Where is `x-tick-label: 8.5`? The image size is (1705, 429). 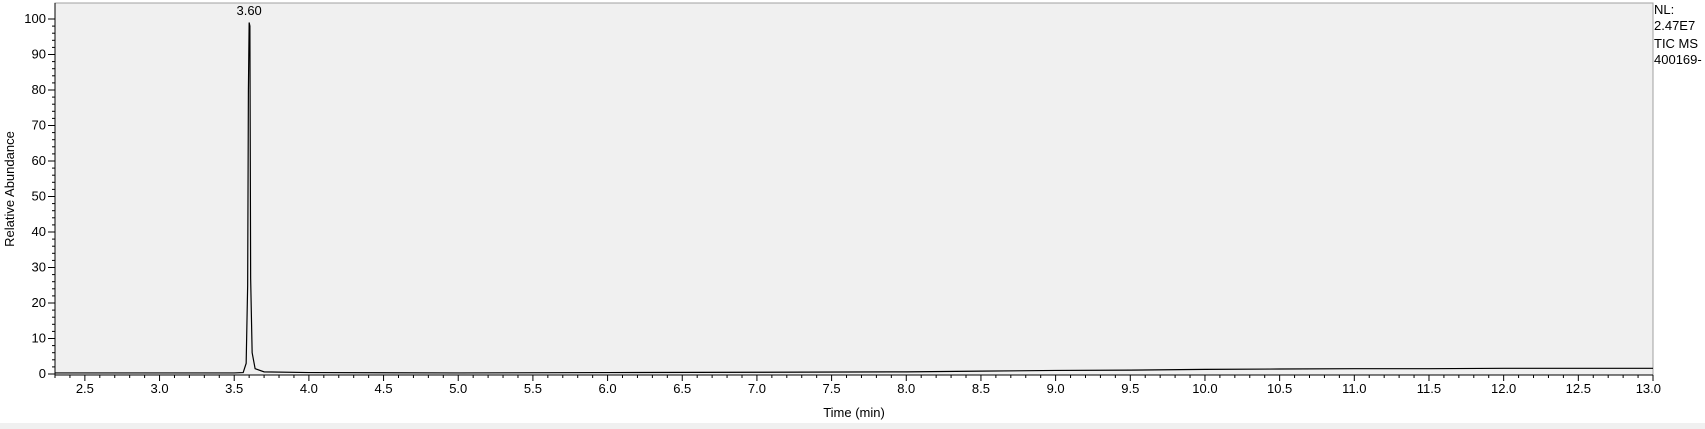
x-tick-label: 8.5 is located at coordinates (981, 388).